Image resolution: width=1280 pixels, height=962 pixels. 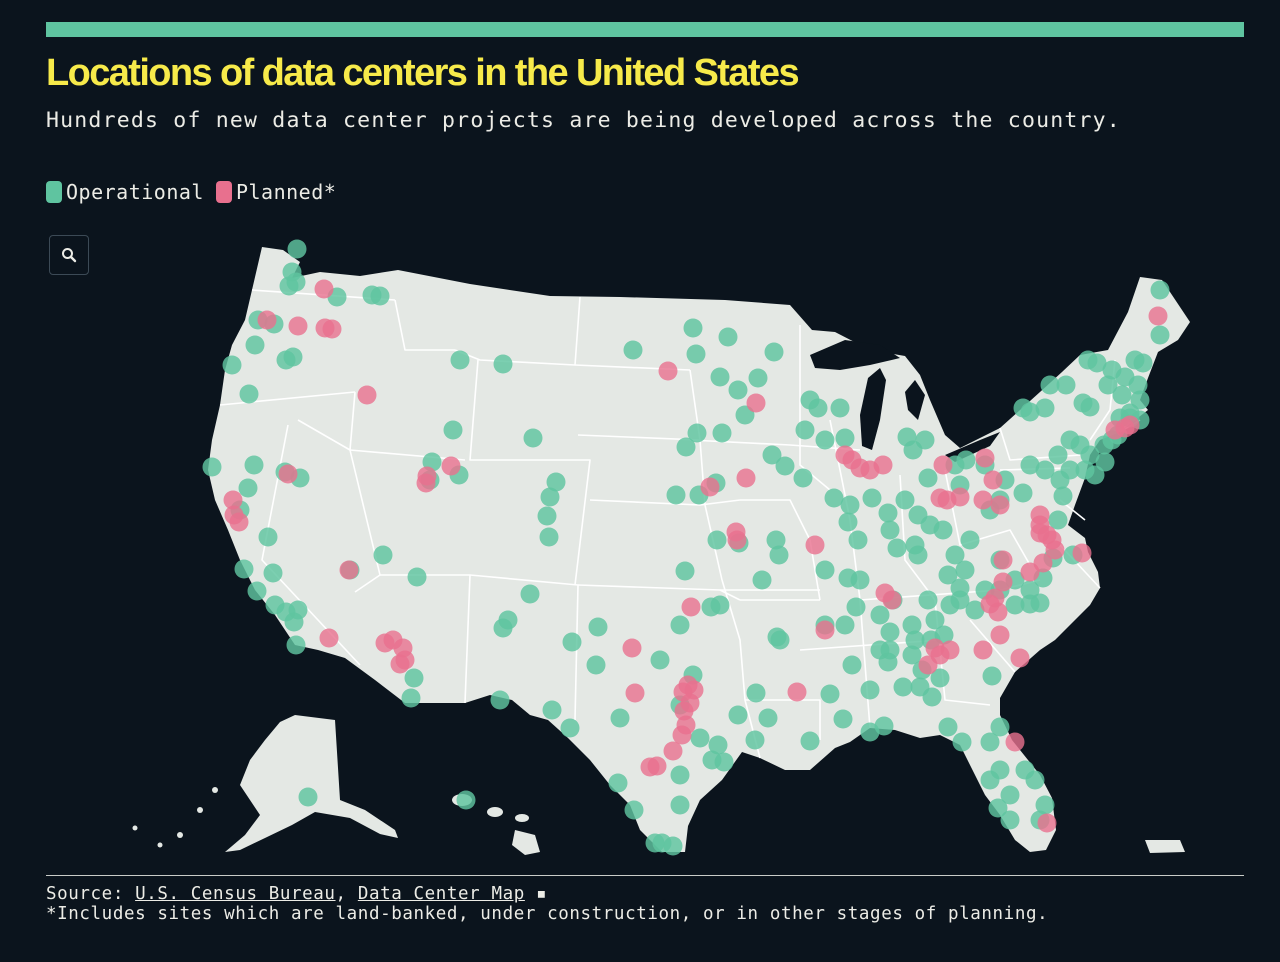 I want to click on source-link-datacentermap: Data Center Map, so click(x=441, y=894).